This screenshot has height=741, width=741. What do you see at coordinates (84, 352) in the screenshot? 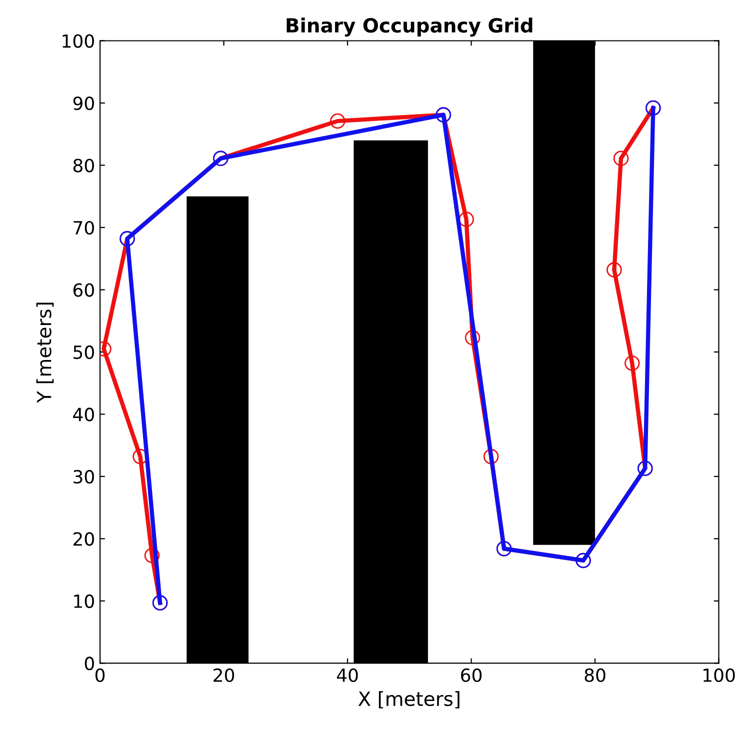
I see `y-tick-label: 50` at bounding box center [84, 352].